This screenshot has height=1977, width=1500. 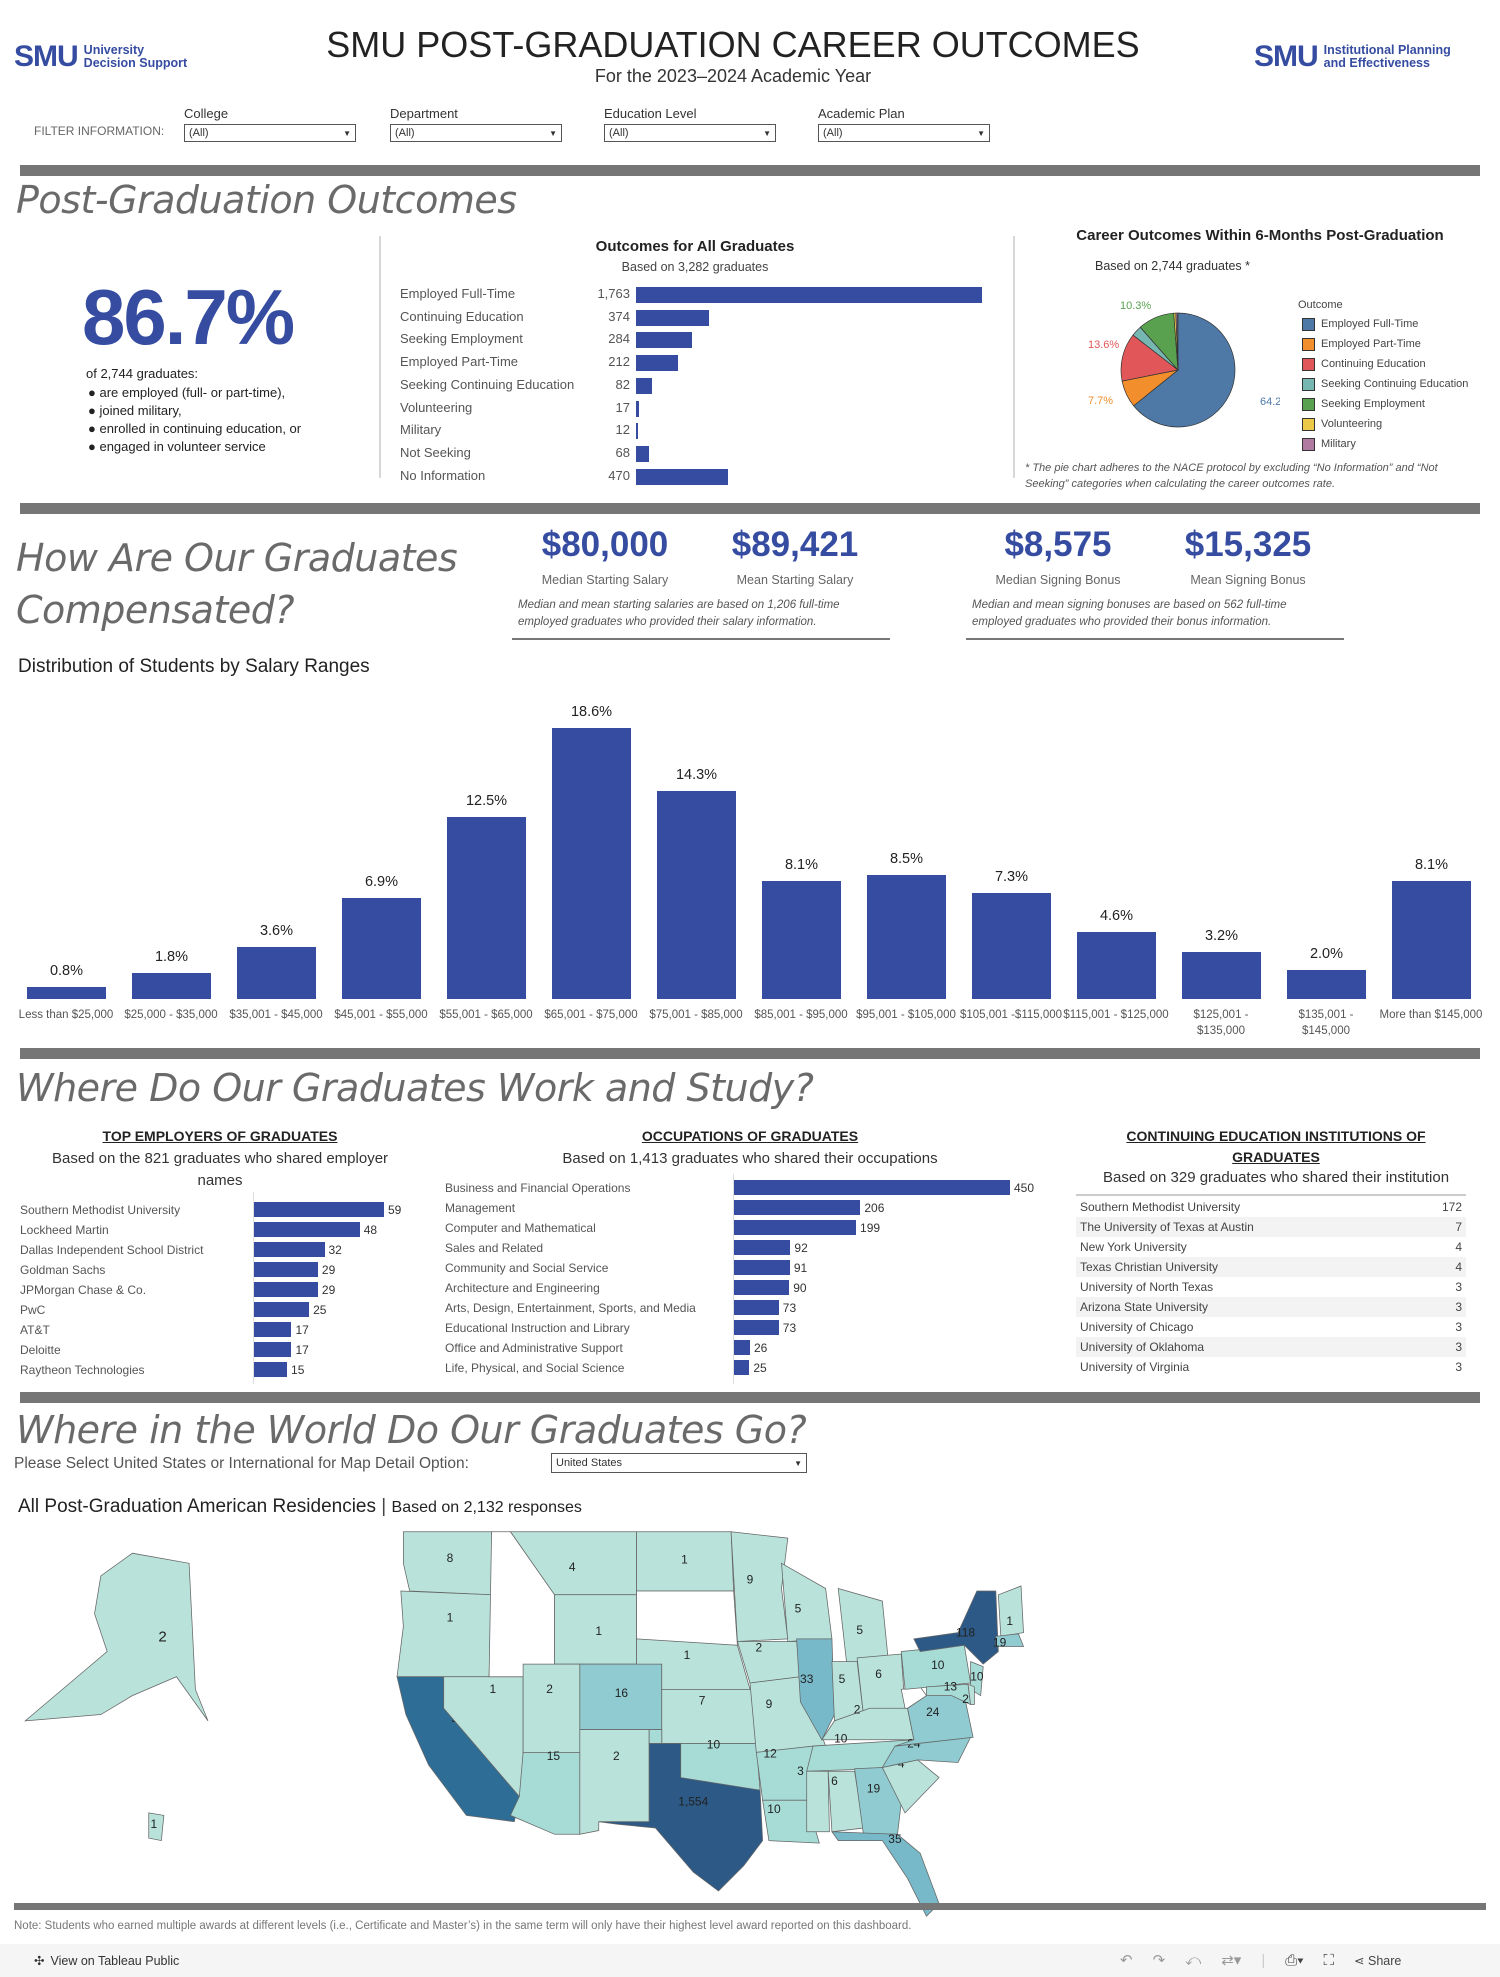 I want to click on outcome-rate: 86.7%, so click(x=188, y=317).